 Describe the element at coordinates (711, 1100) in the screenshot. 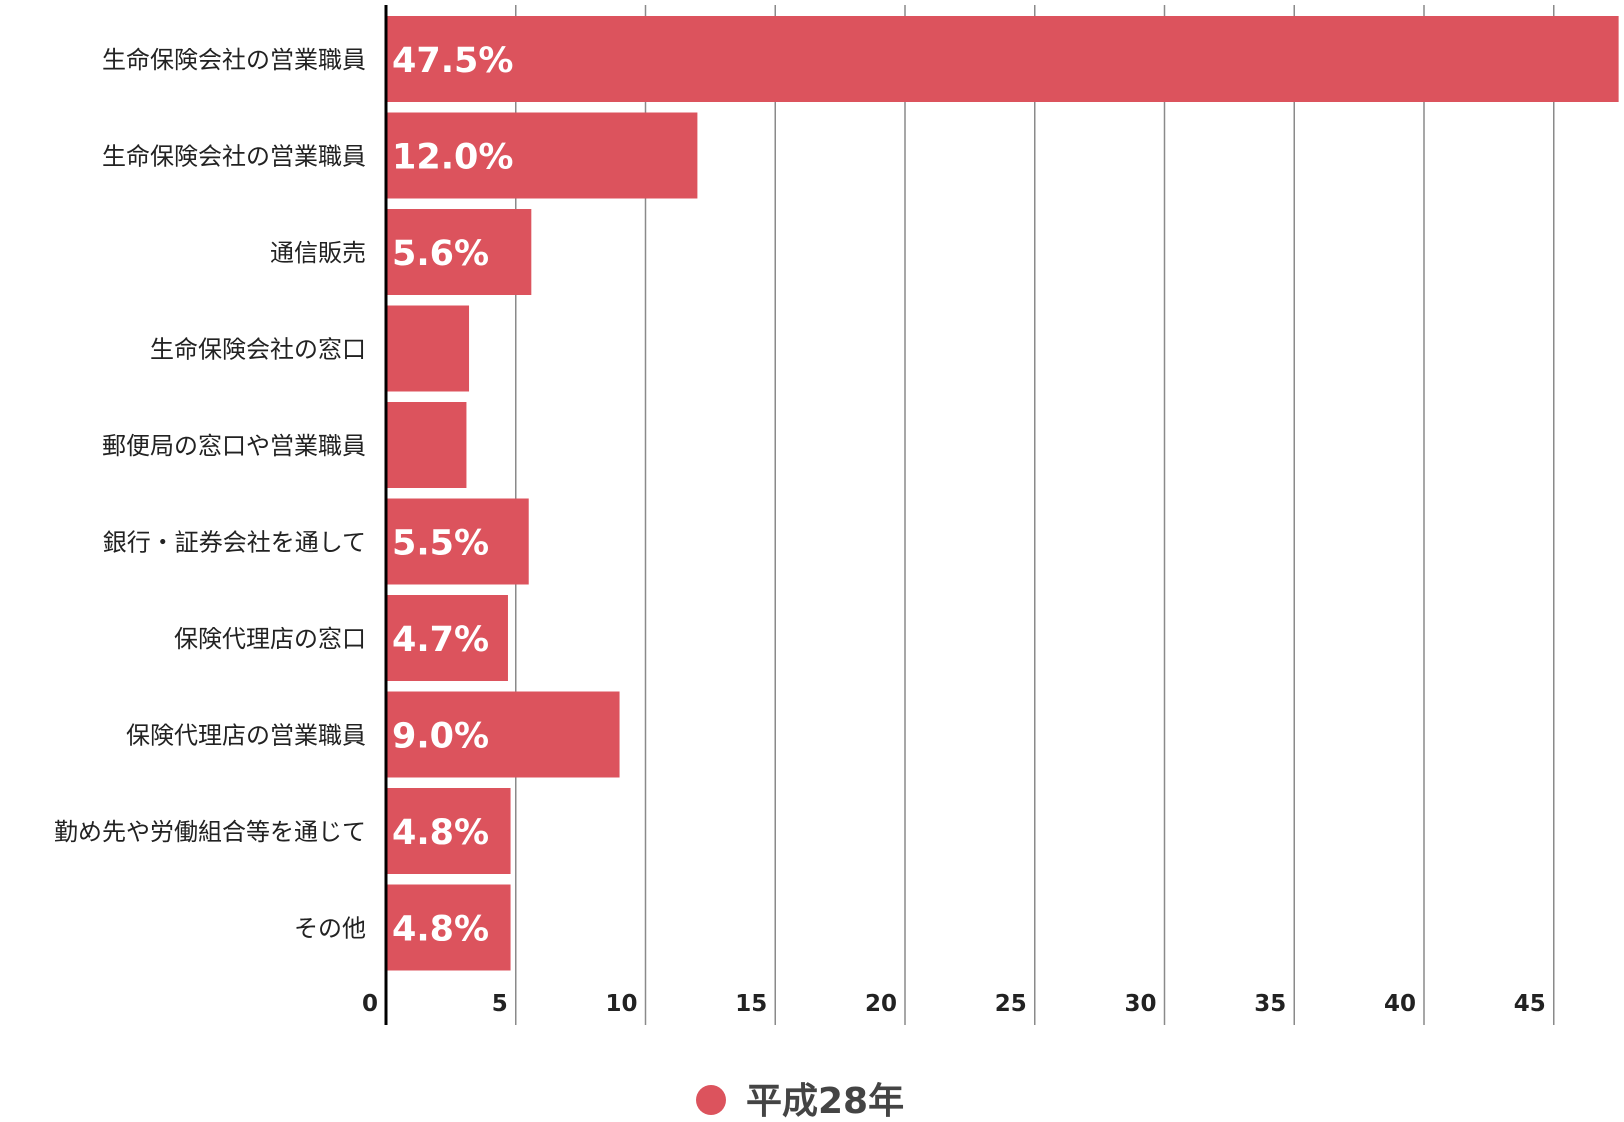

I see `legend-marker` at that location.